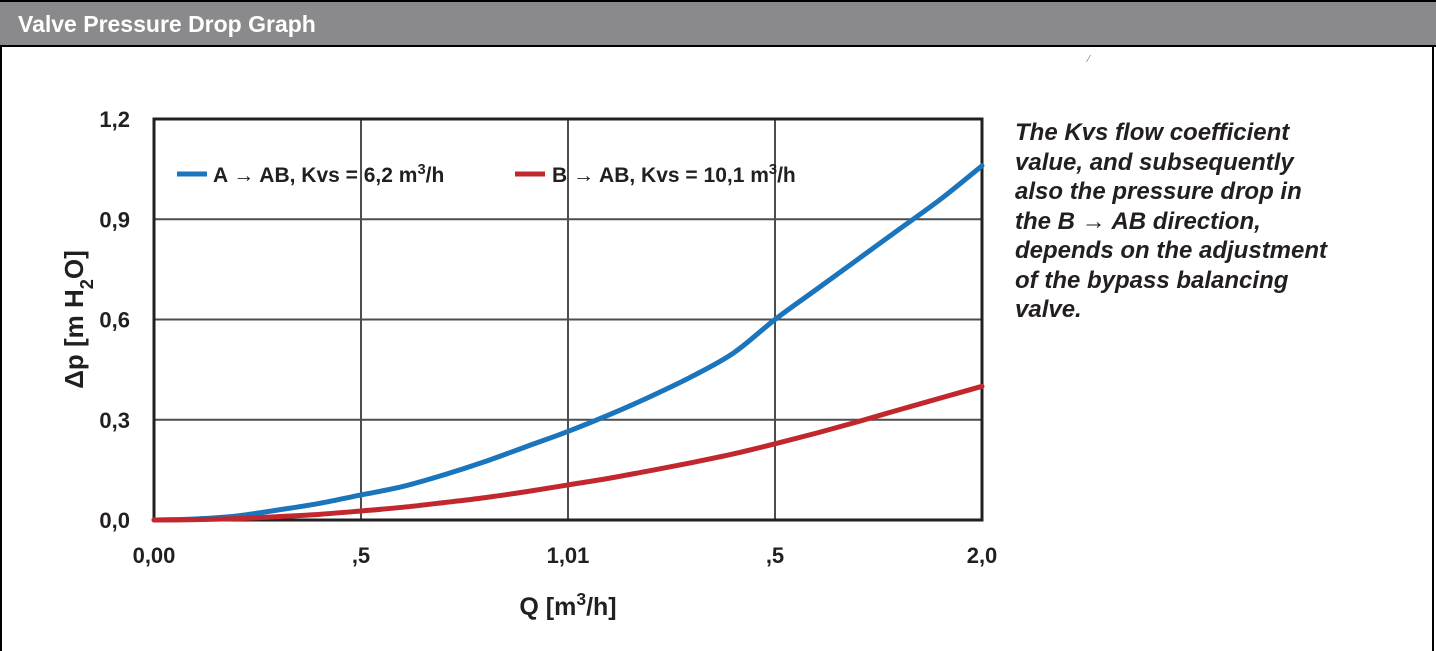  Describe the element at coordinates (982, 555) in the screenshot. I see `x-tick-label: 2,0` at that location.